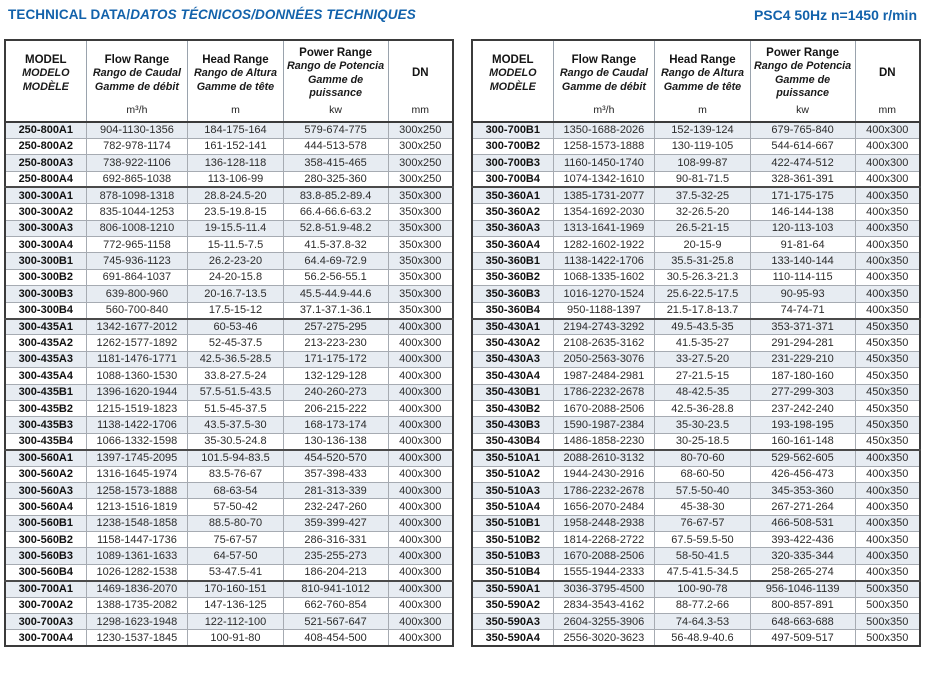 Image resolution: width=925 pixels, height=694 pixels. I want to click on model-cell: 300-300A4, so click(45, 245).